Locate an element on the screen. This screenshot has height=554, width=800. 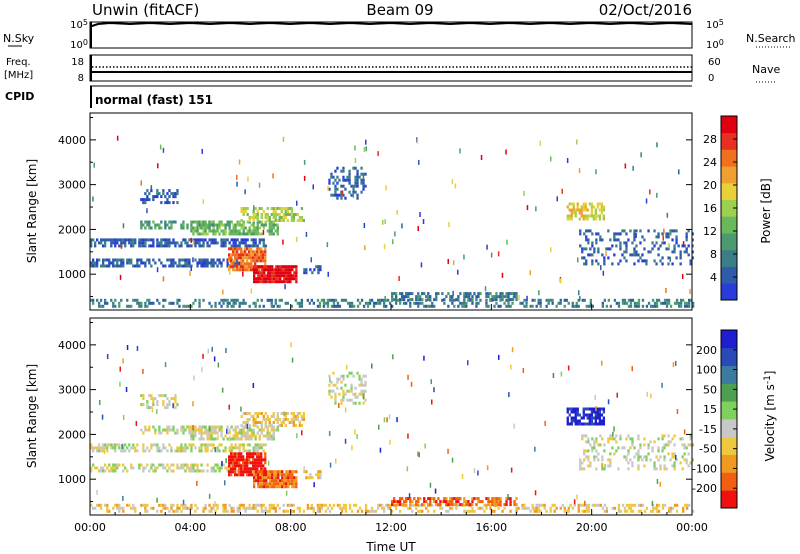
velocity-colorbar-segment is located at coordinates (729, 499).